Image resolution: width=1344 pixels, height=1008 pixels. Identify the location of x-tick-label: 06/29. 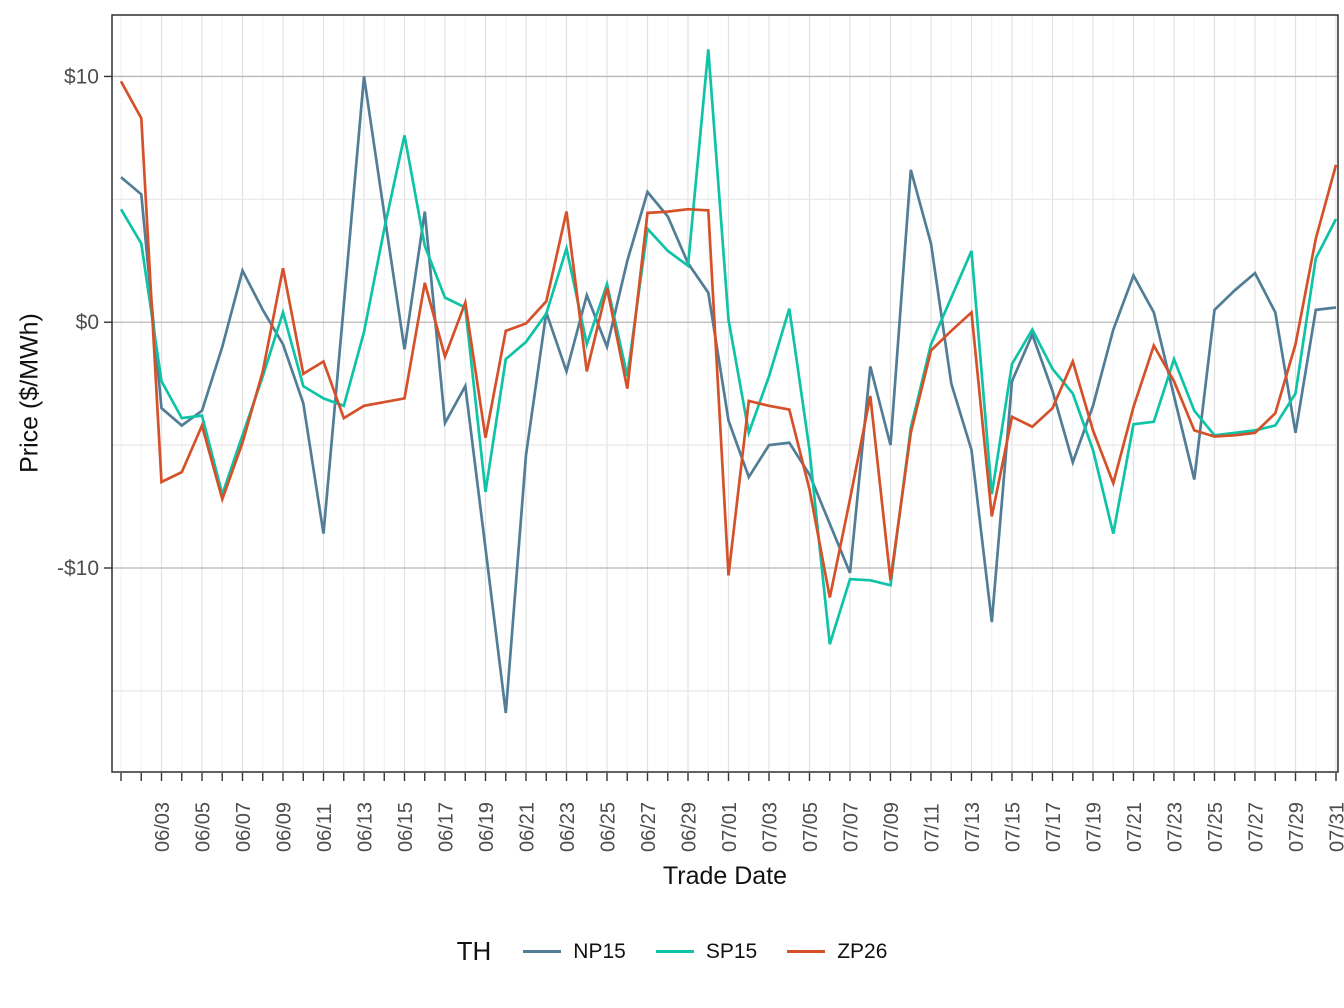
(690, 827).